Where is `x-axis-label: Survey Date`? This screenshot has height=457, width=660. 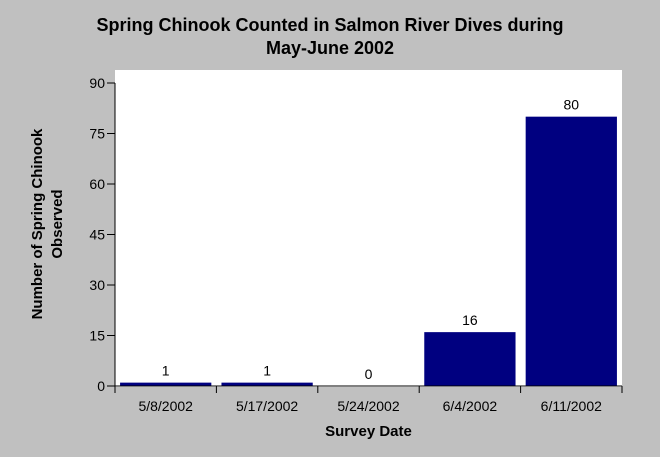
x-axis-label: Survey Date is located at coordinates (368, 431).